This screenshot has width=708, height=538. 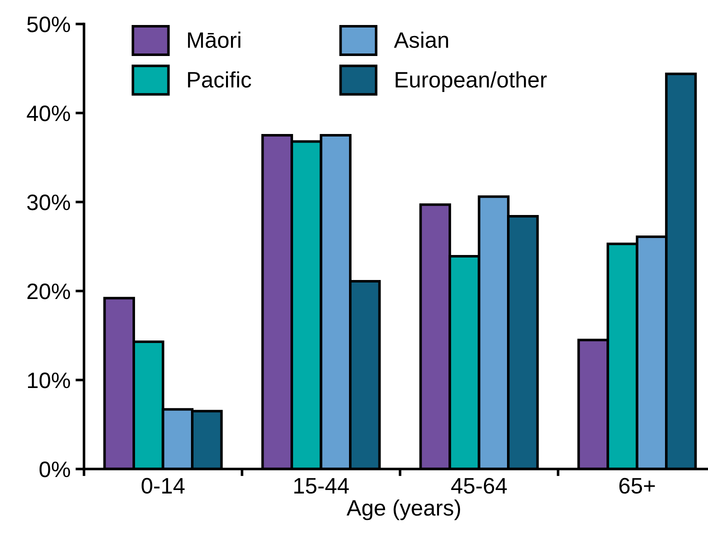 I want to click on x-tick-label: 15-44, so click(x=321, y=486).